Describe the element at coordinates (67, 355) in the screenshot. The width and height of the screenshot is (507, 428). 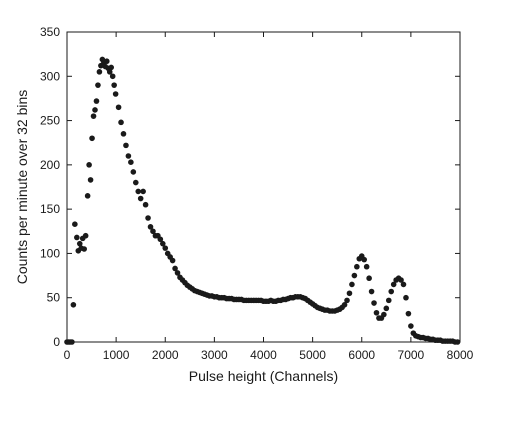
I see `x-tick-label: 0` at that location.